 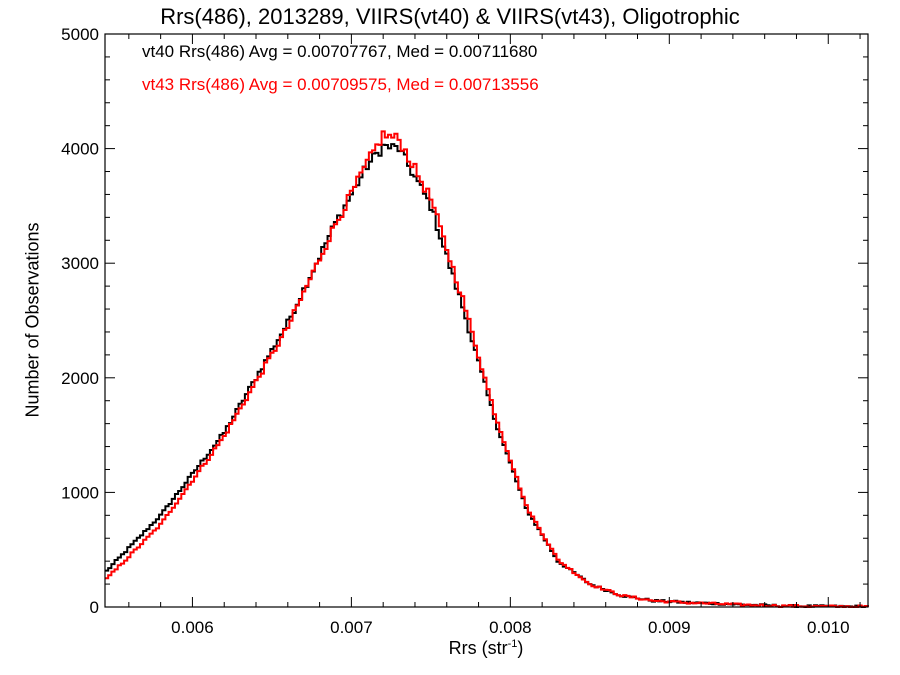 I want to click on y-axis-label: Number of Observations, so click(x=32, y=320).